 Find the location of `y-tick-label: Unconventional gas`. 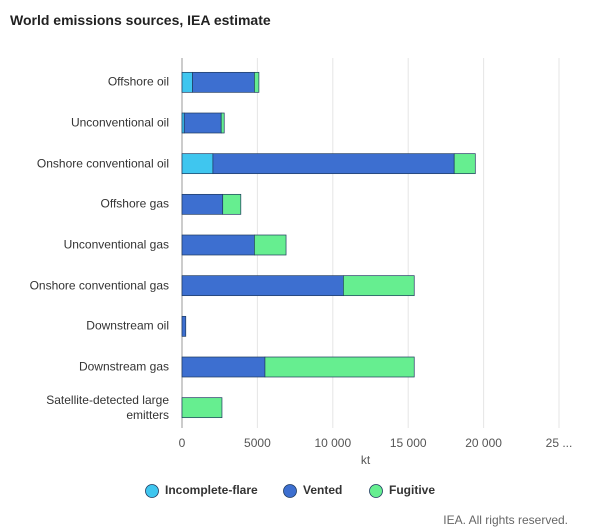

y-tick-label: Unconventional gas is located at coordinates (116, 244).